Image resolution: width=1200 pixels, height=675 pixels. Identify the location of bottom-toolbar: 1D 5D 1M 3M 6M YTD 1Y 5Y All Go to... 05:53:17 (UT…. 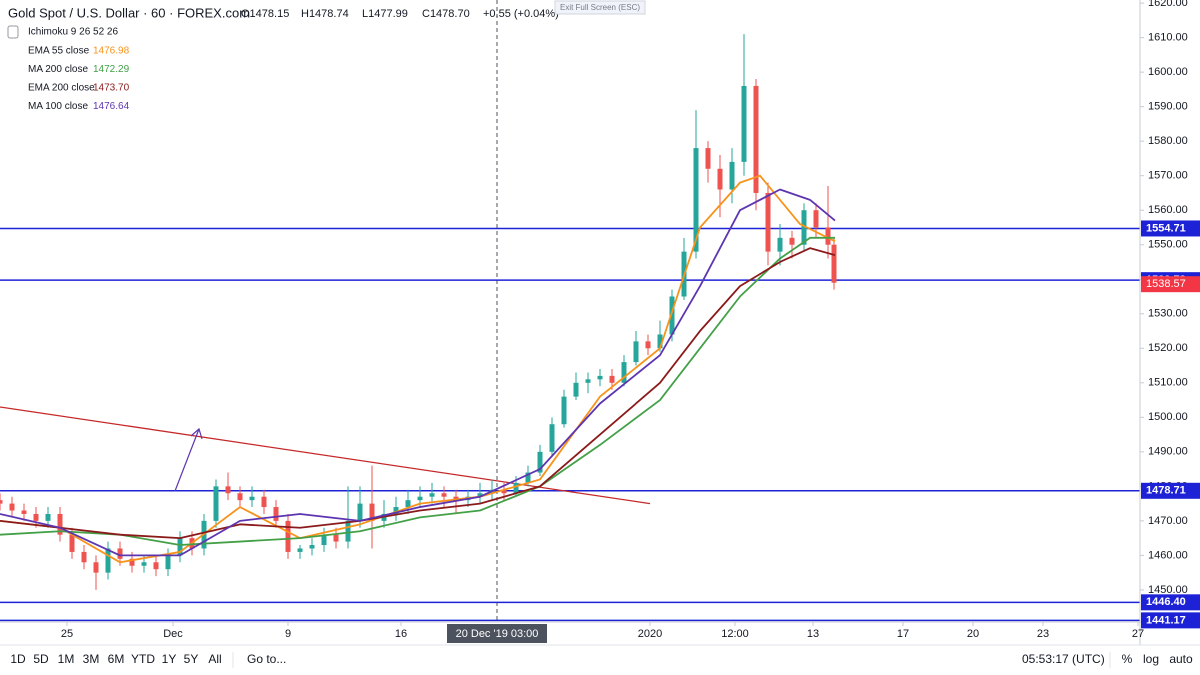
(601, 660).